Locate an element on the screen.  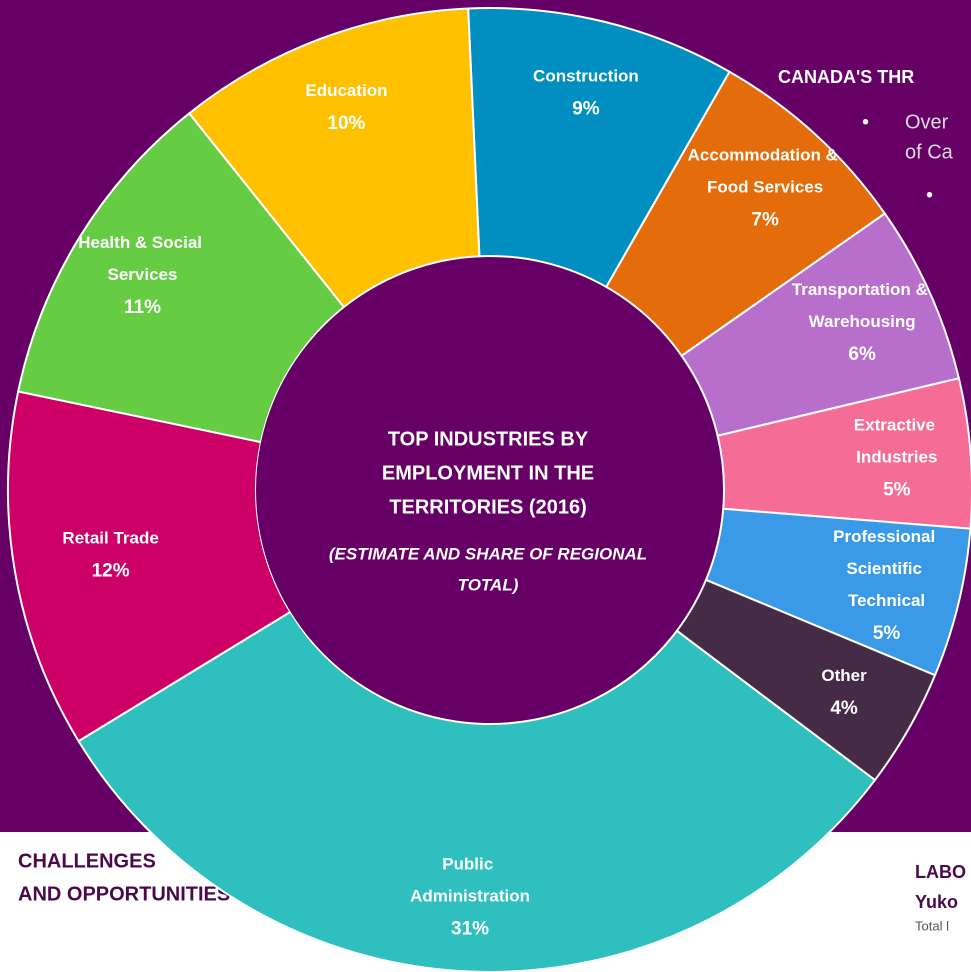
slice-label: Extractive Industries is located at coordinates (897, 441).